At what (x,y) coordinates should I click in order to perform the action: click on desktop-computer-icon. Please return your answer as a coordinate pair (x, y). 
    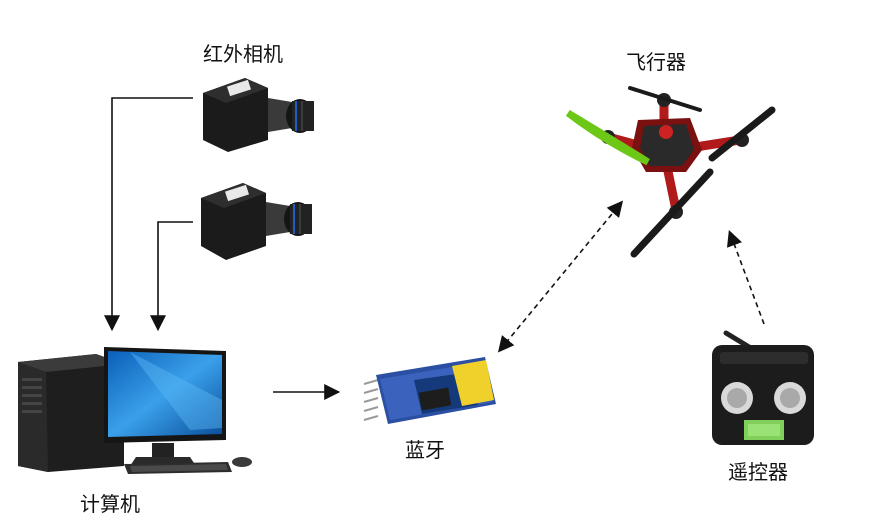
    Looking at the image, I should click on (135, 410).